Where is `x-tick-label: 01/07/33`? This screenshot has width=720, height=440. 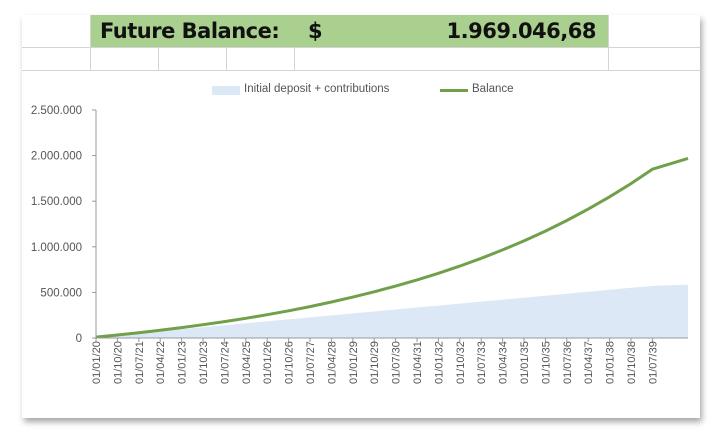
x-tick-label: 01/07/33 is located at coordinates (482, 362).